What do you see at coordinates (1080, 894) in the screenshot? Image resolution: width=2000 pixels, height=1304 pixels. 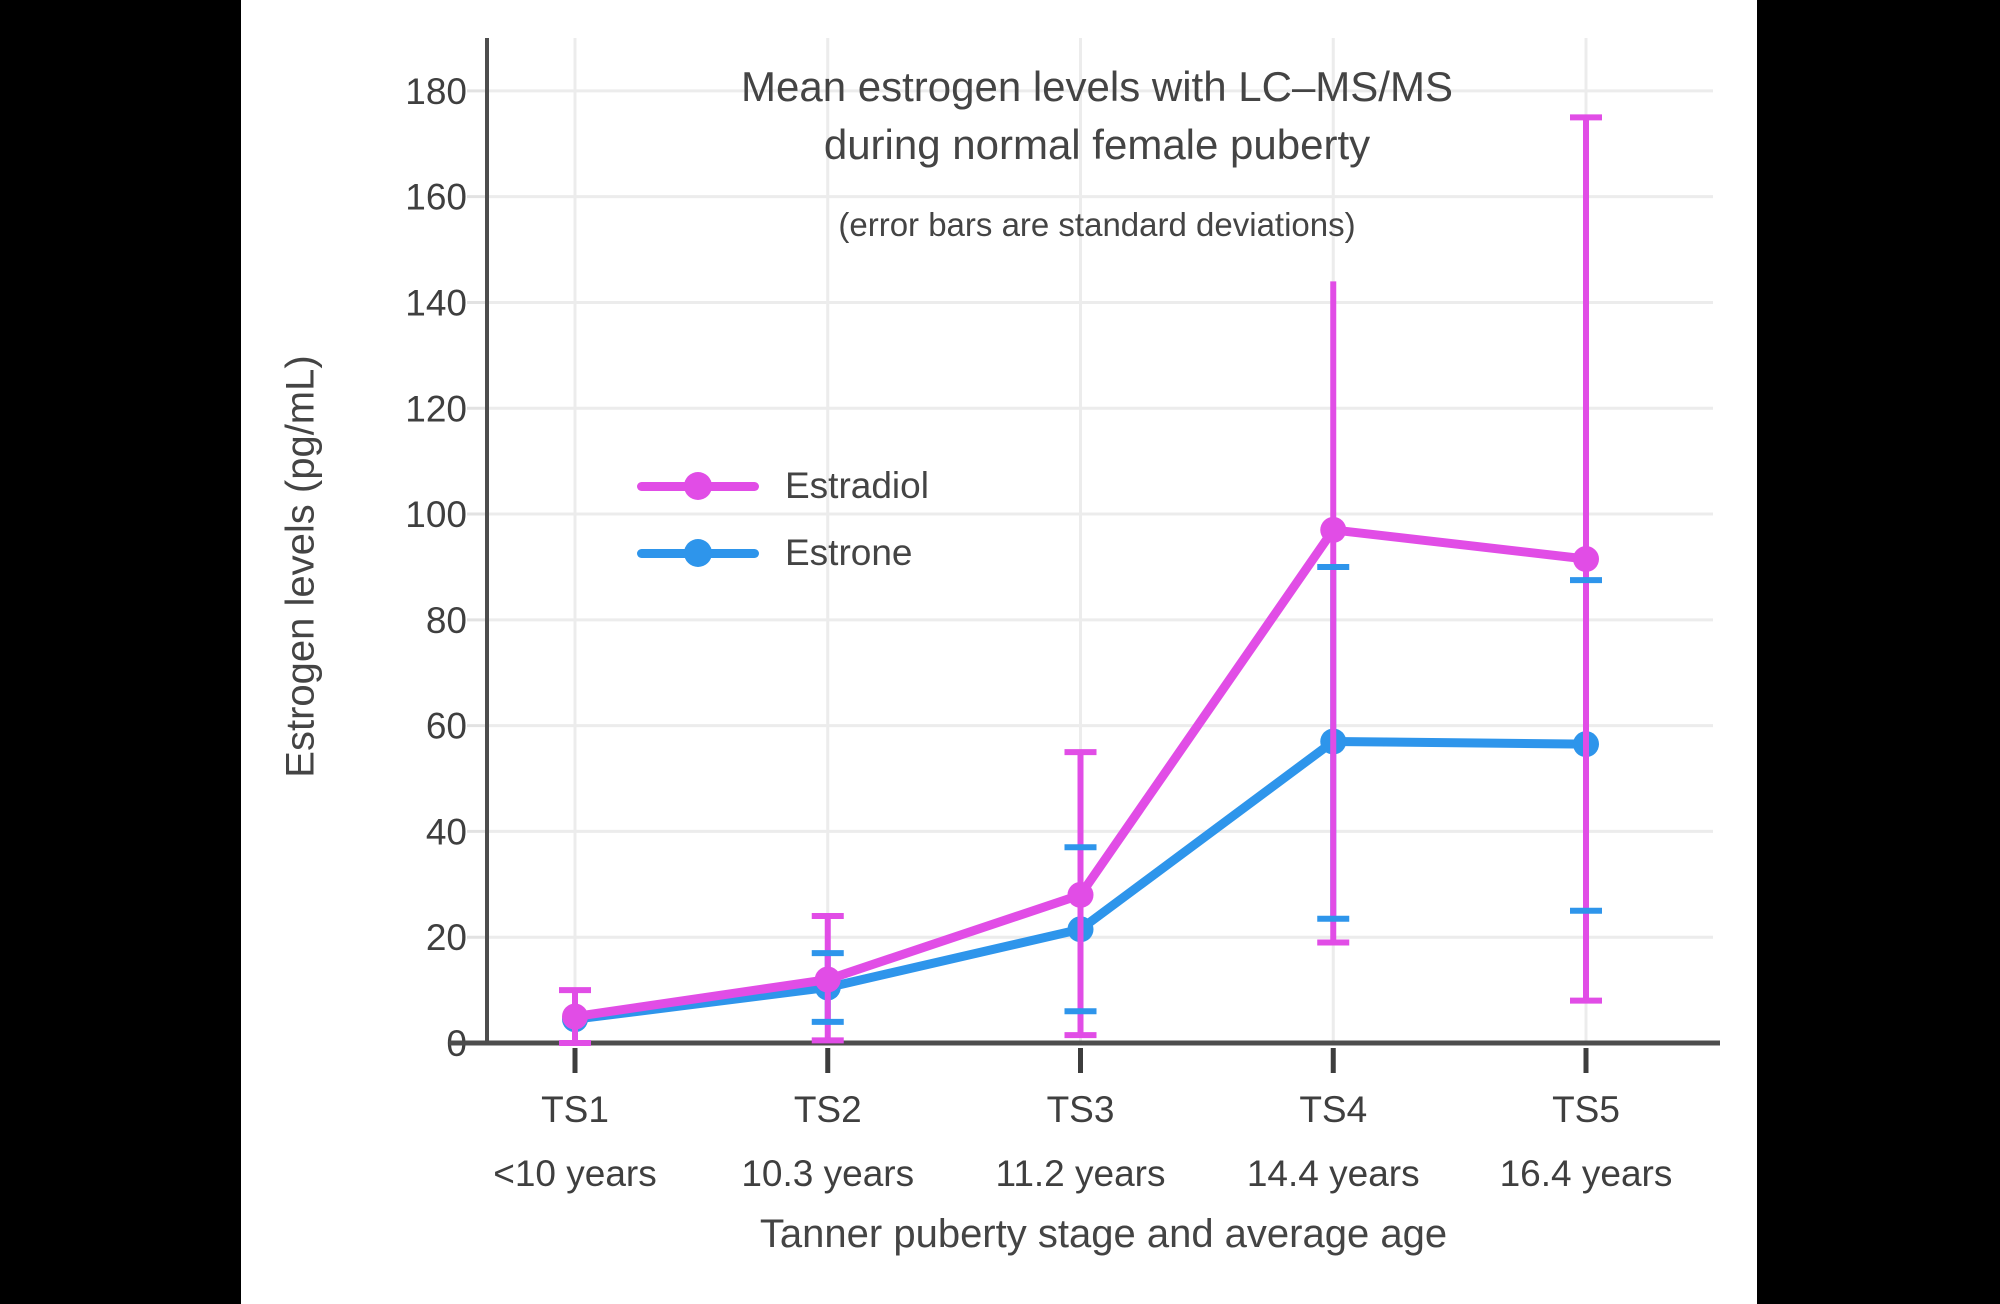 I see `estradiol-point-TS3` at bounding box center [1080, 894].